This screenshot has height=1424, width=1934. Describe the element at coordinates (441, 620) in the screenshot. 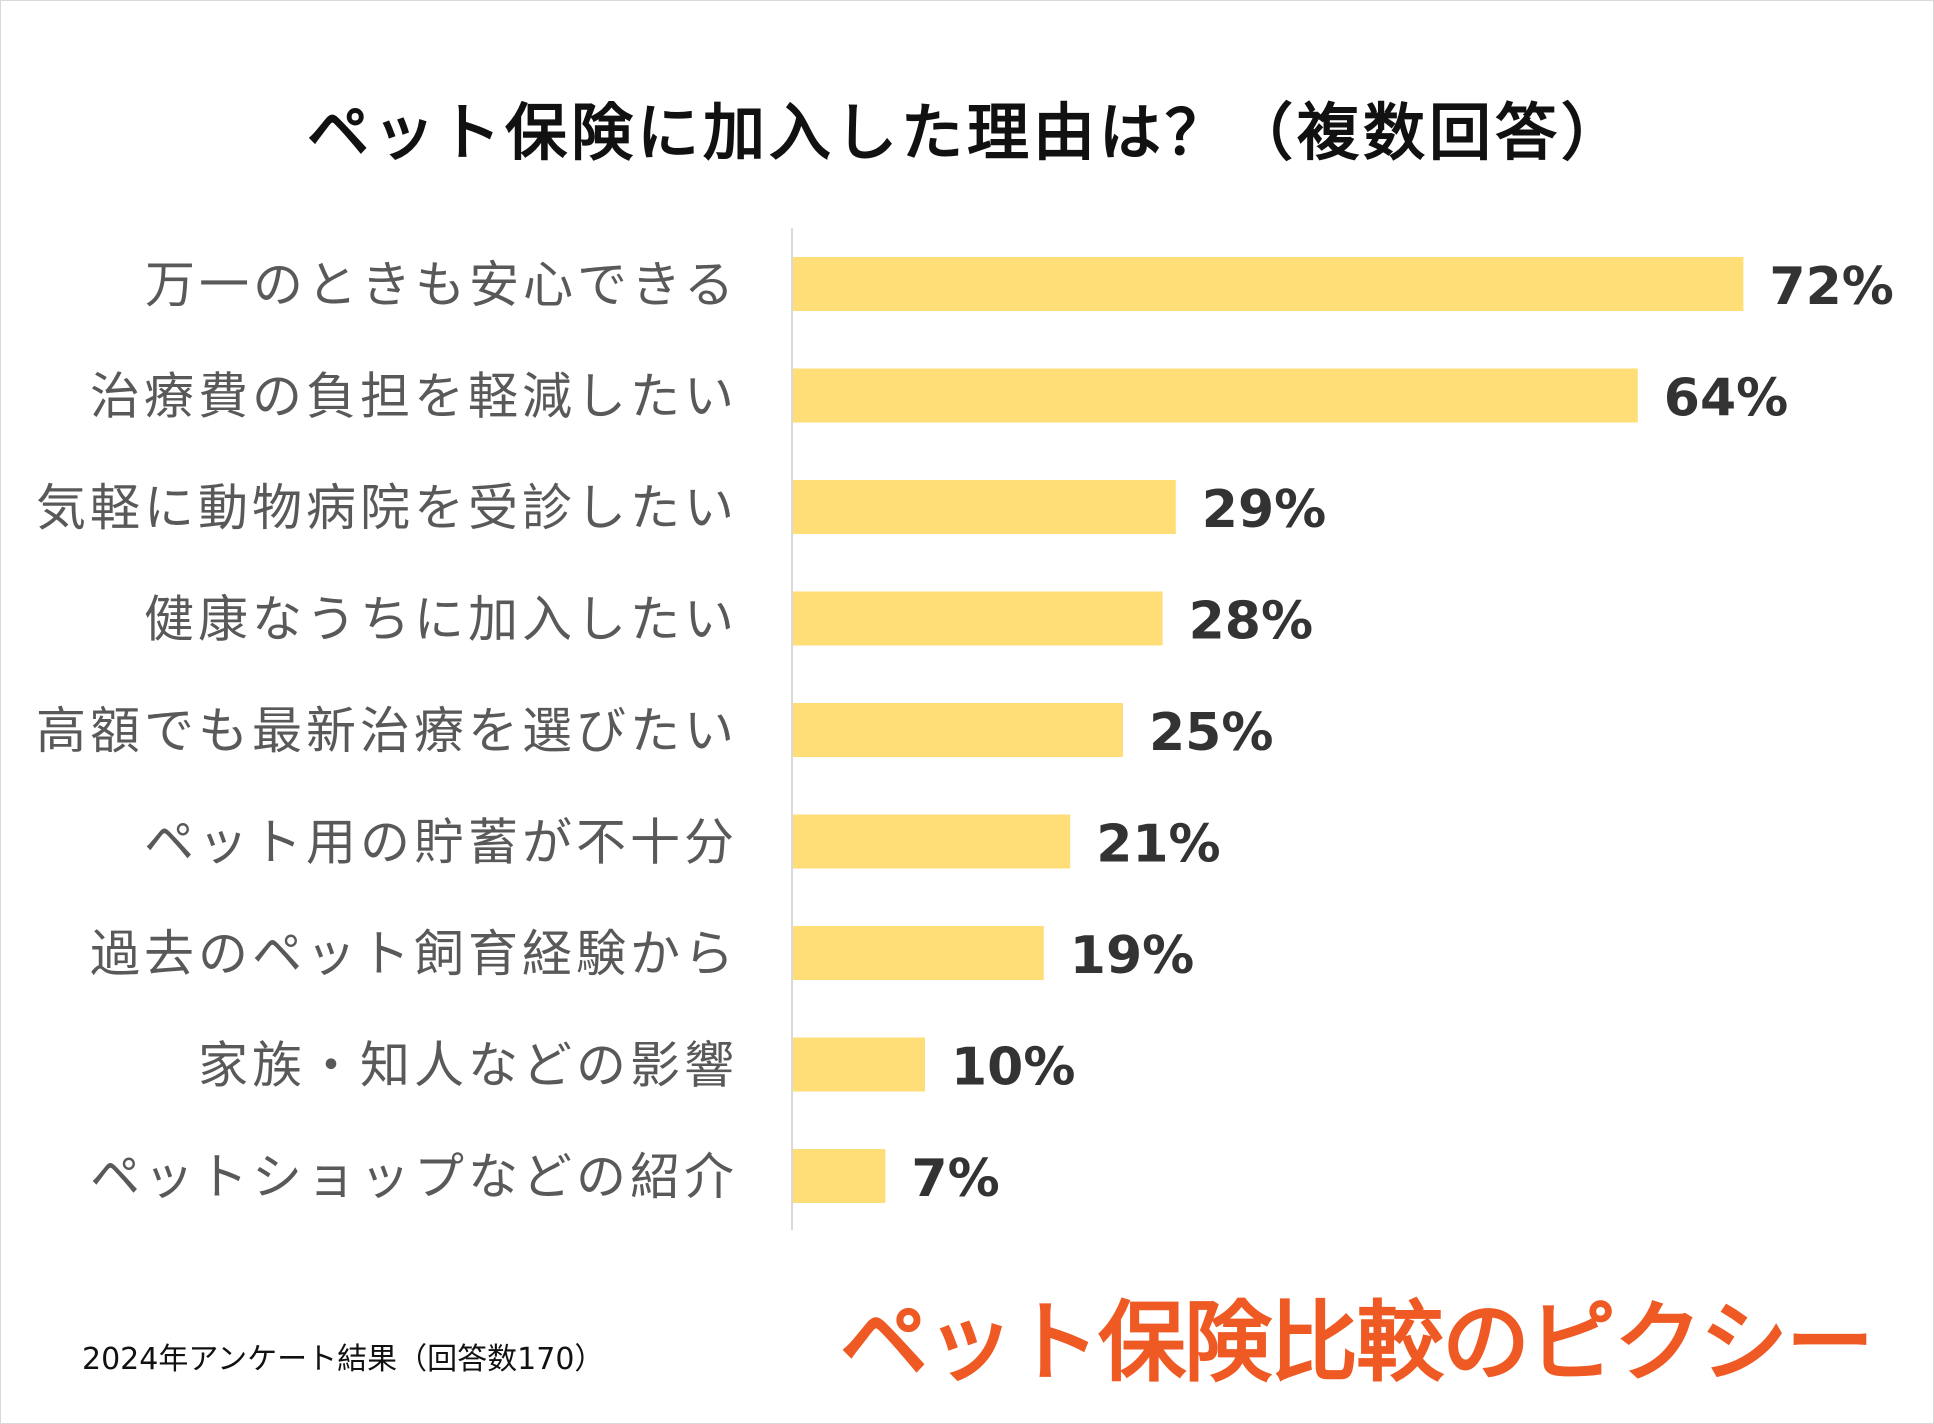

I see `category-label: 健康なうちに加入したい` at that location.